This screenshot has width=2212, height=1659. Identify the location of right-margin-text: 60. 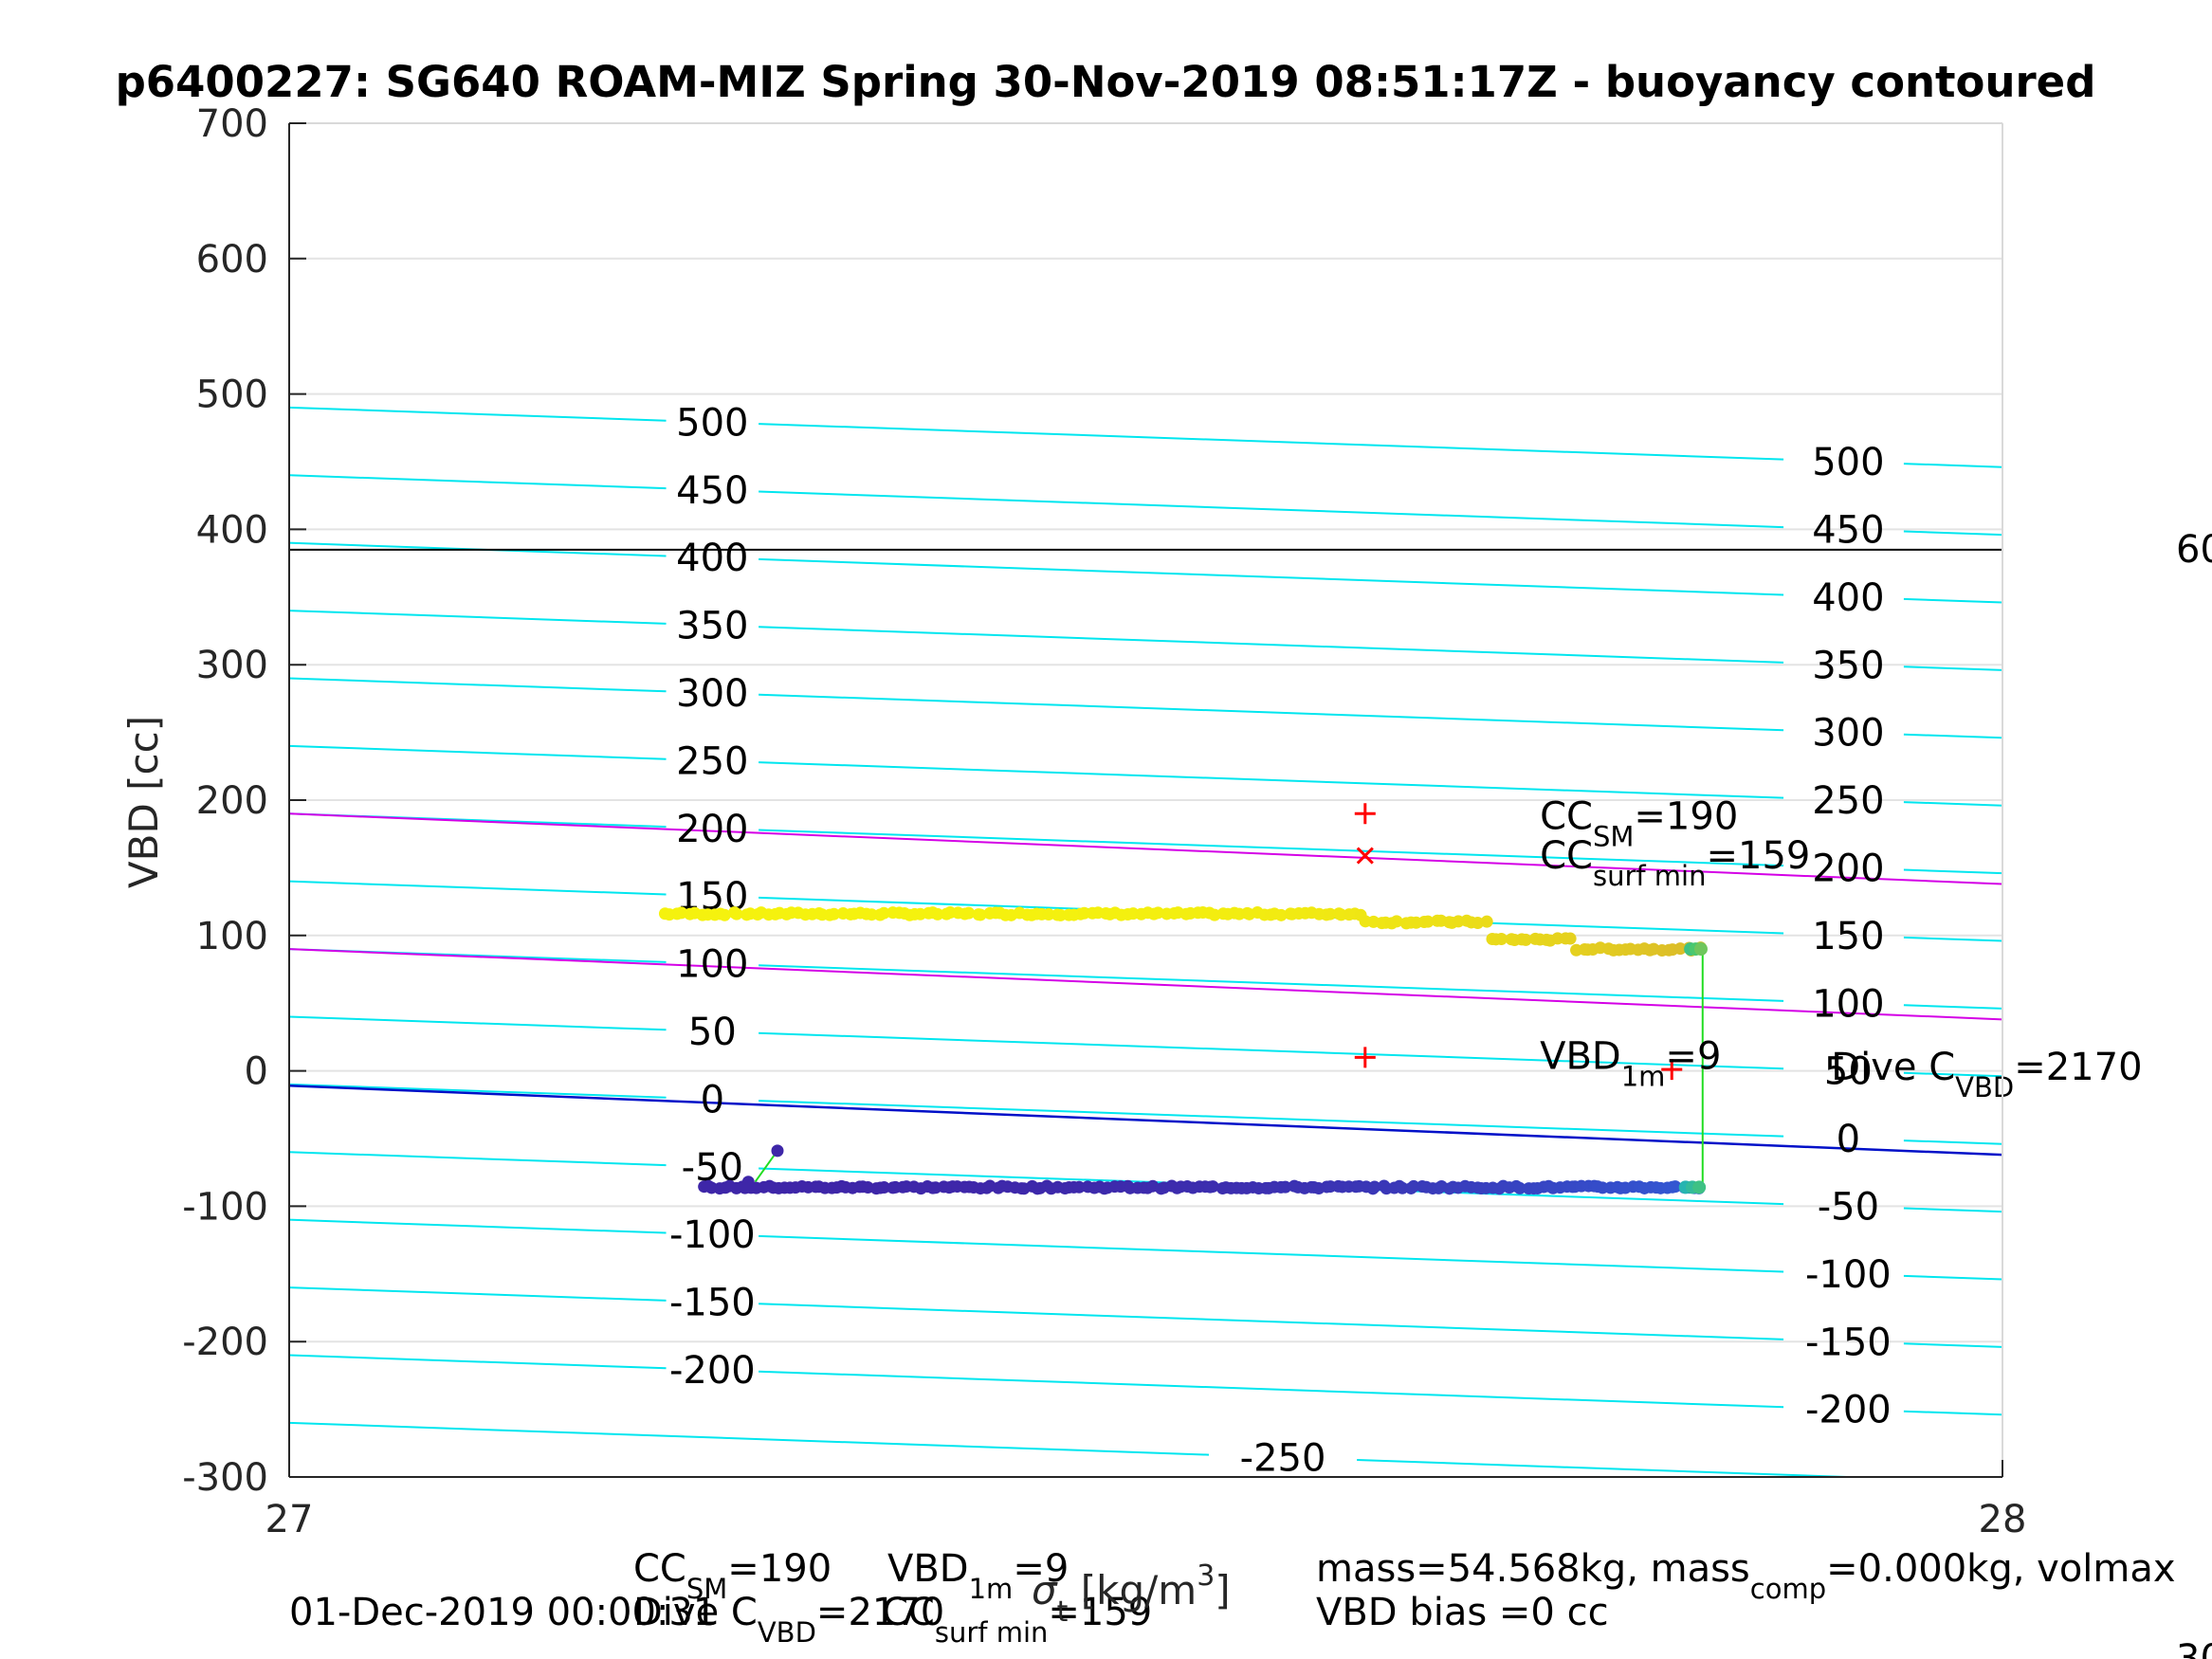
(2194, 550).